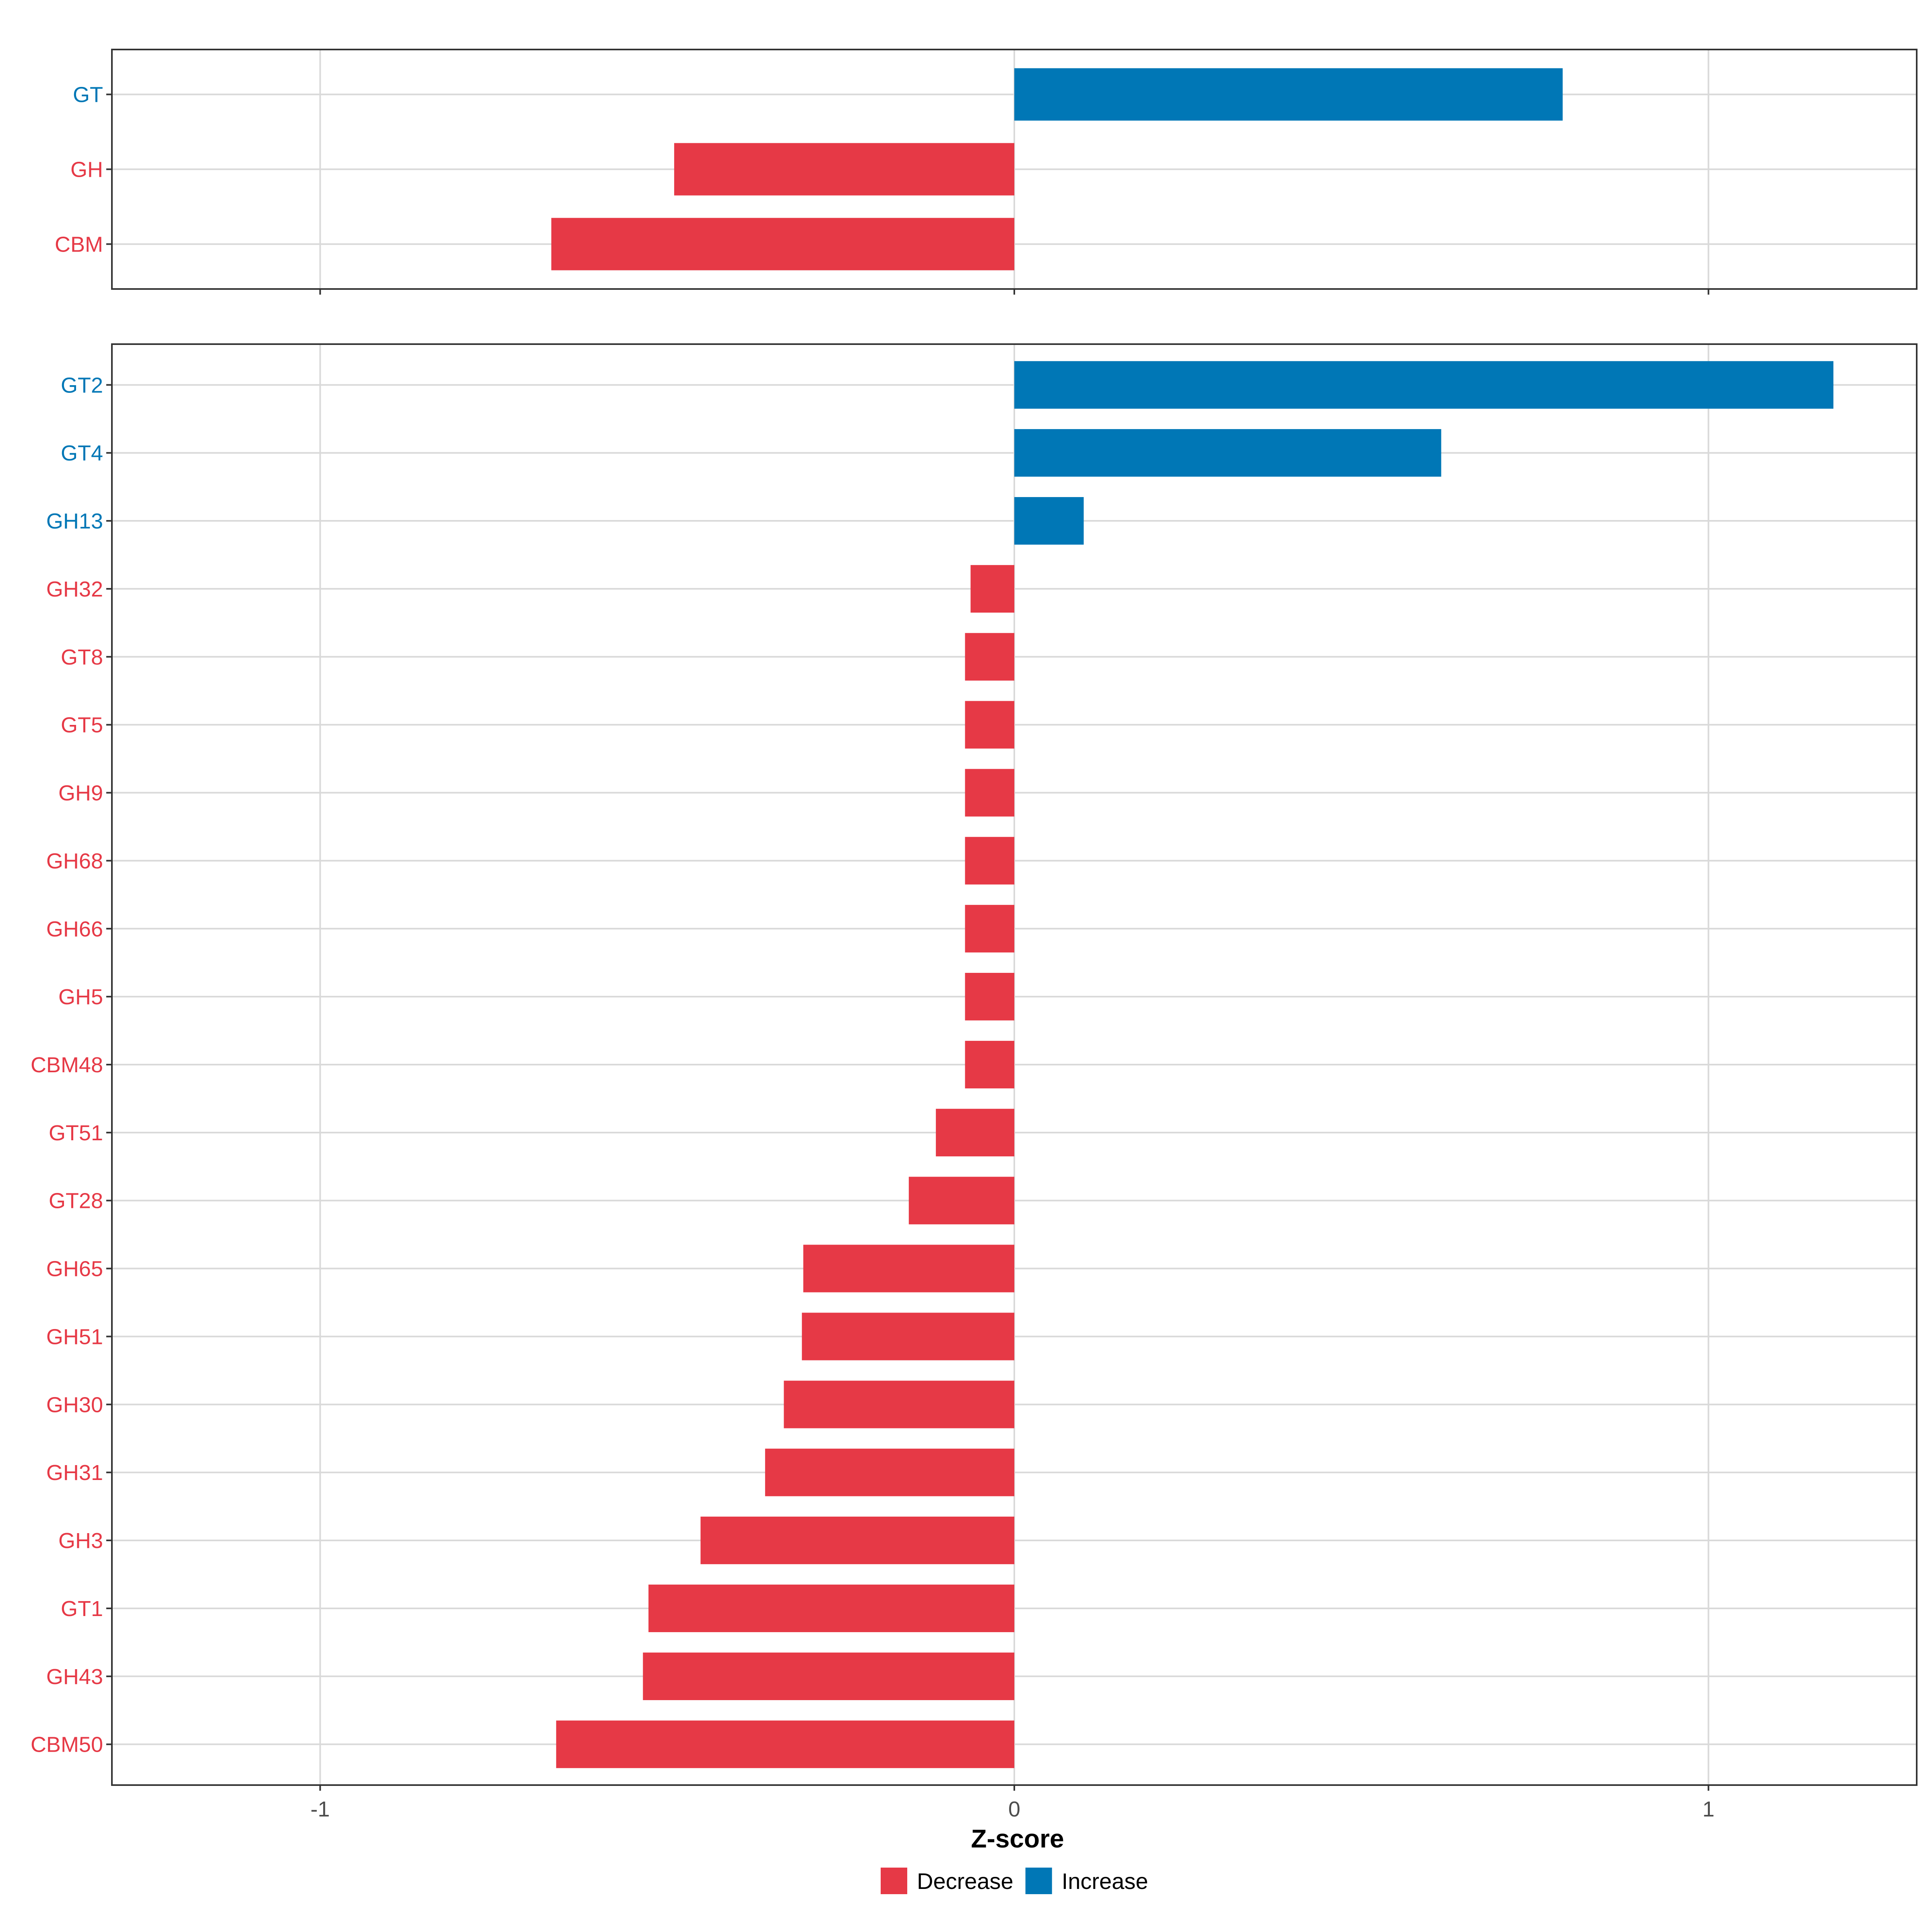  What do you see at coordinates (86, 170) in the screenshot?
I see `y-tick-label-gh: GH` at bounding box center [86, 170].